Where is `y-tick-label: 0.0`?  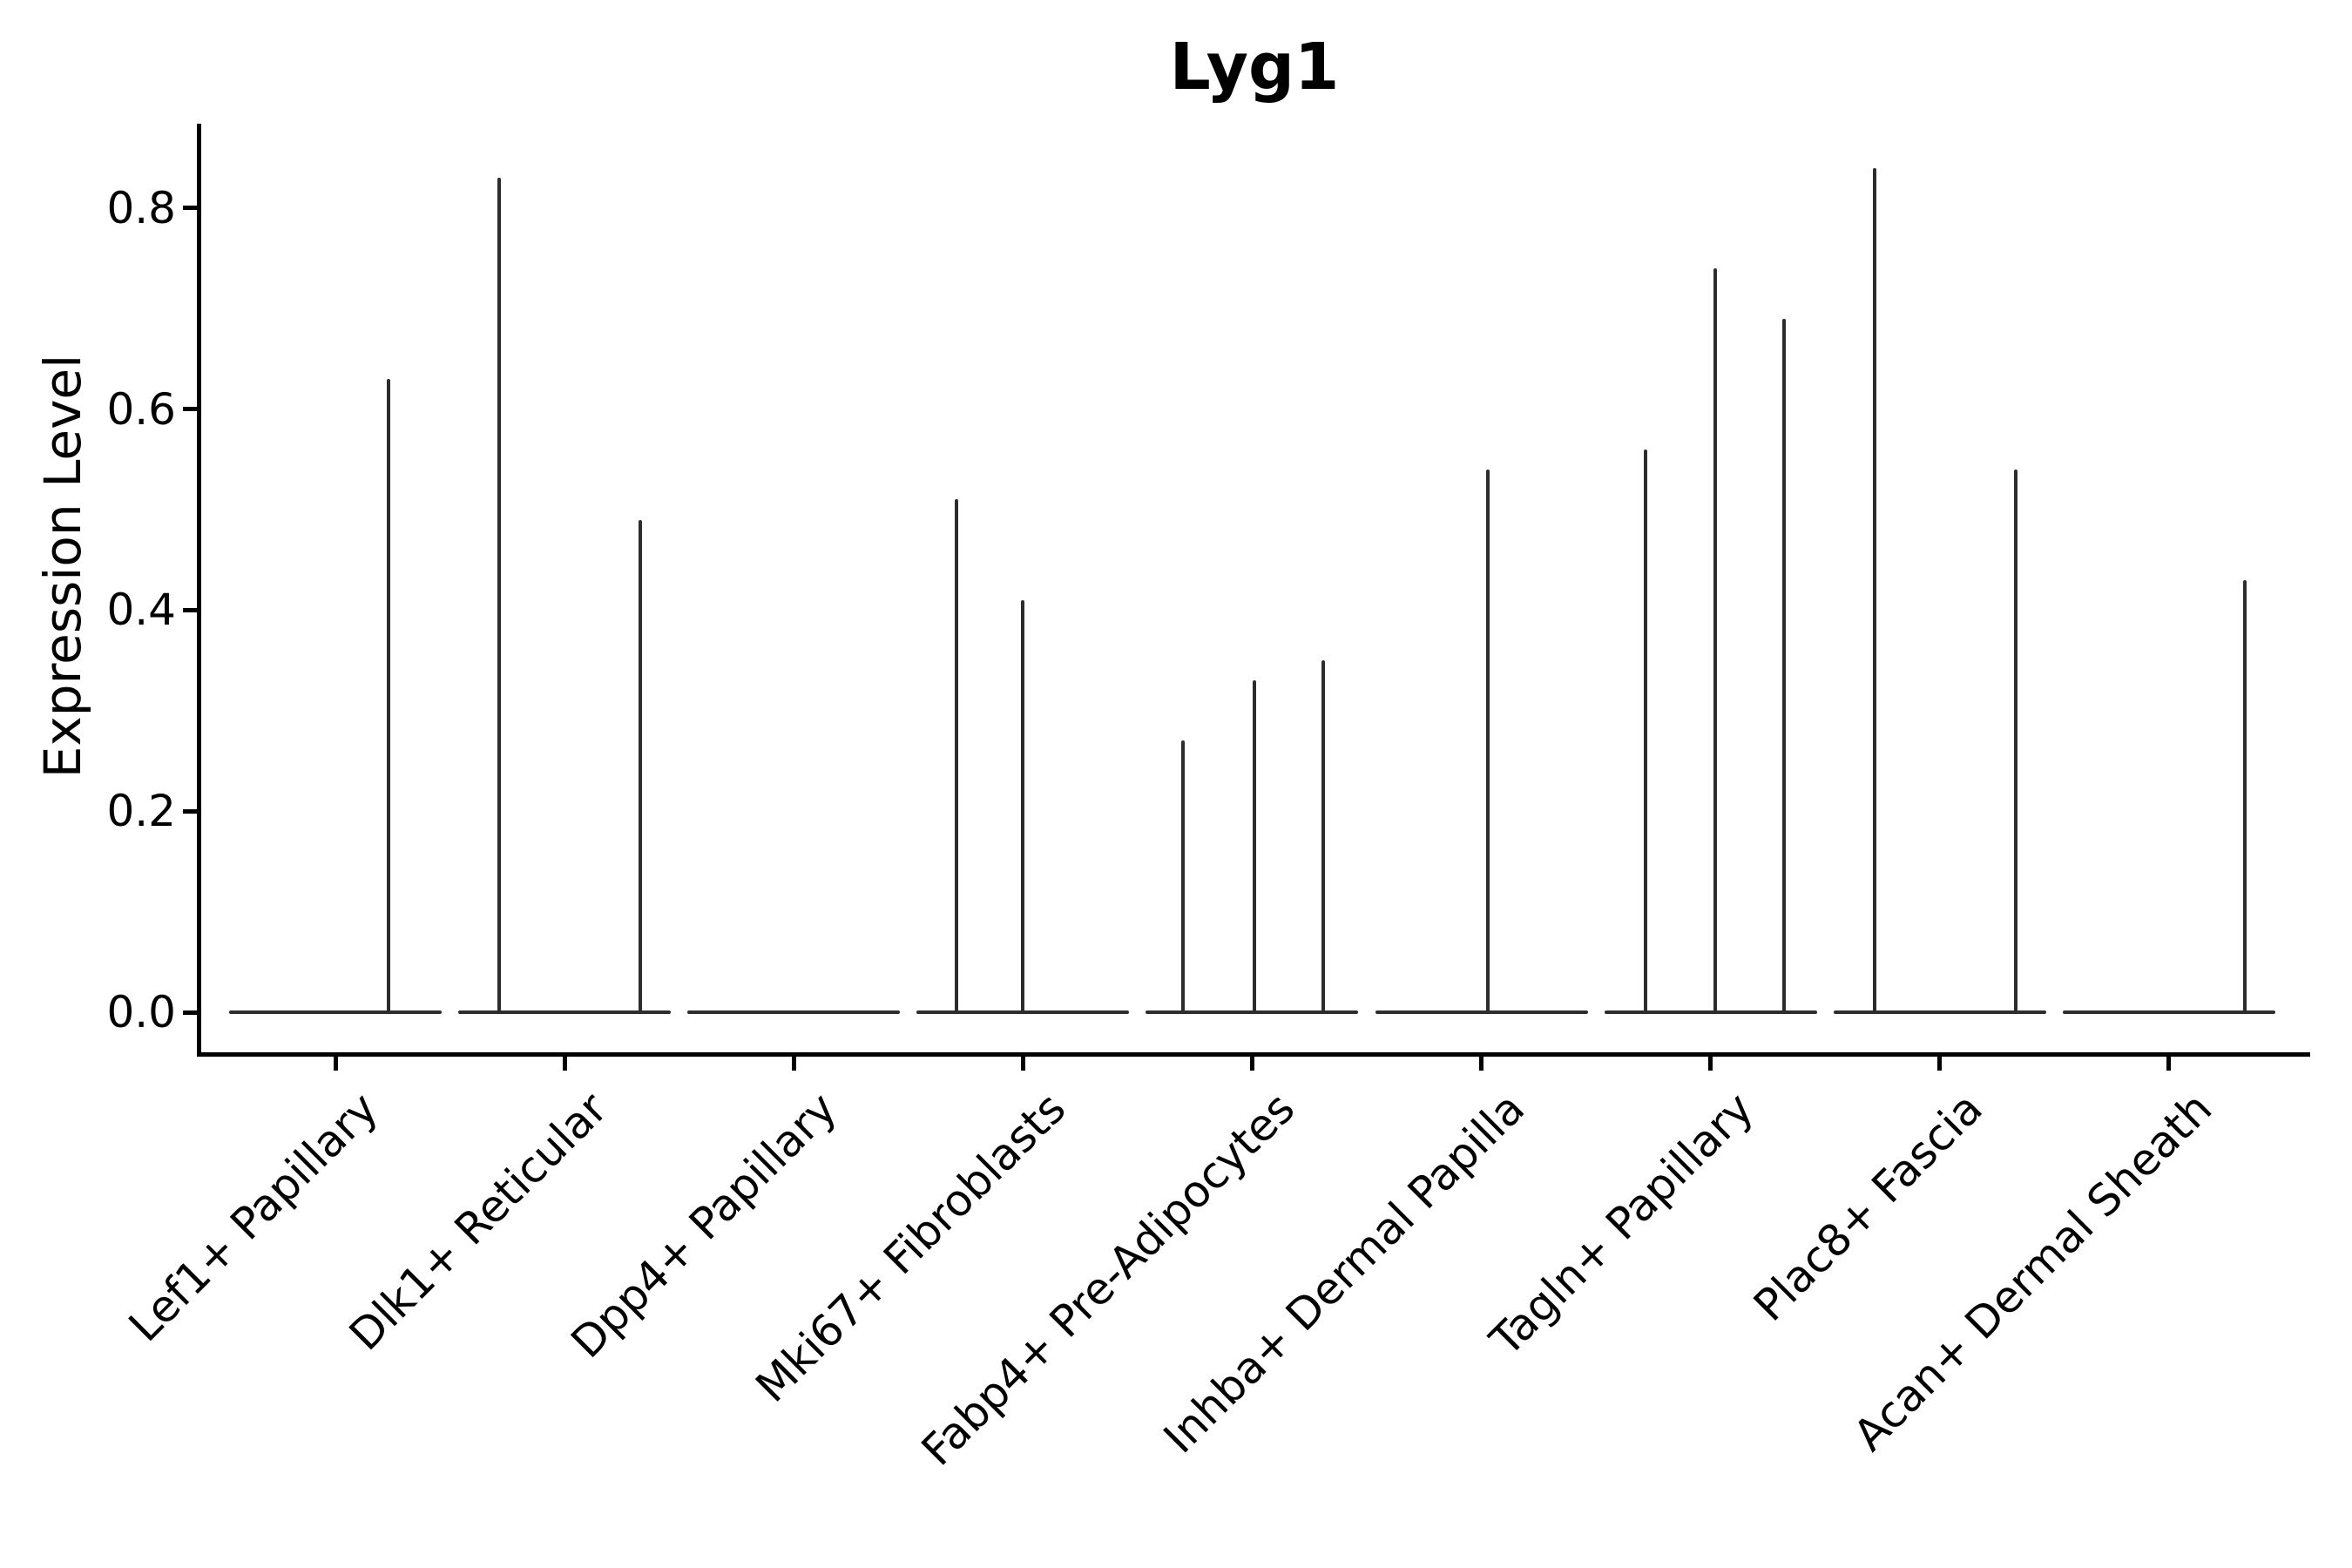
y-tick-label: 0.0 is located at coordinates (141, 1012).